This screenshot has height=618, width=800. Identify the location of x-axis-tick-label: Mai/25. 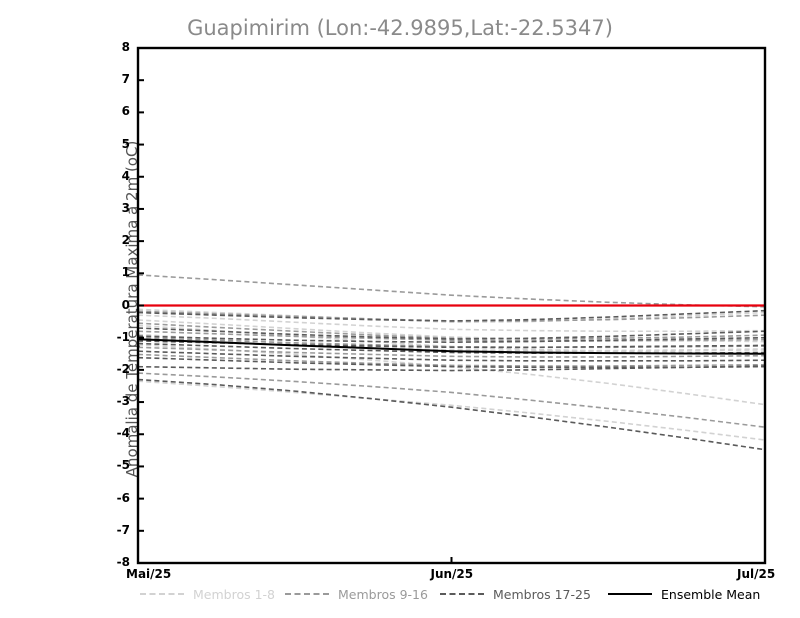
(149, 574).